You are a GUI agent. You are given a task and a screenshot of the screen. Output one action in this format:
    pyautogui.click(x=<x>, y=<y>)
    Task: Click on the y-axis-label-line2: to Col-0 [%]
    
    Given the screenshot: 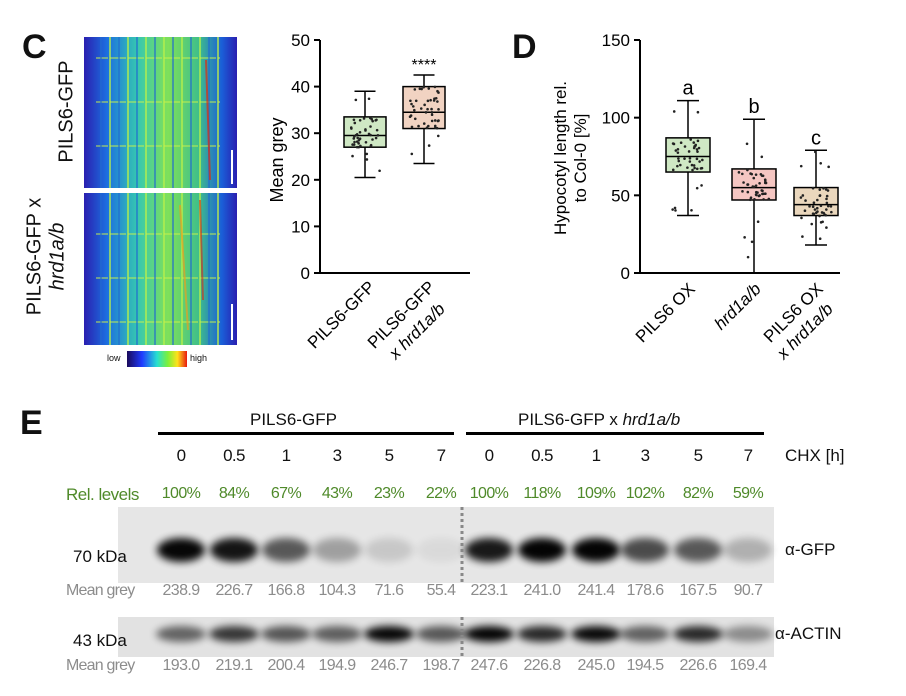 What is the action you would take?
    pyautogui.click(x=580, y=158)
    